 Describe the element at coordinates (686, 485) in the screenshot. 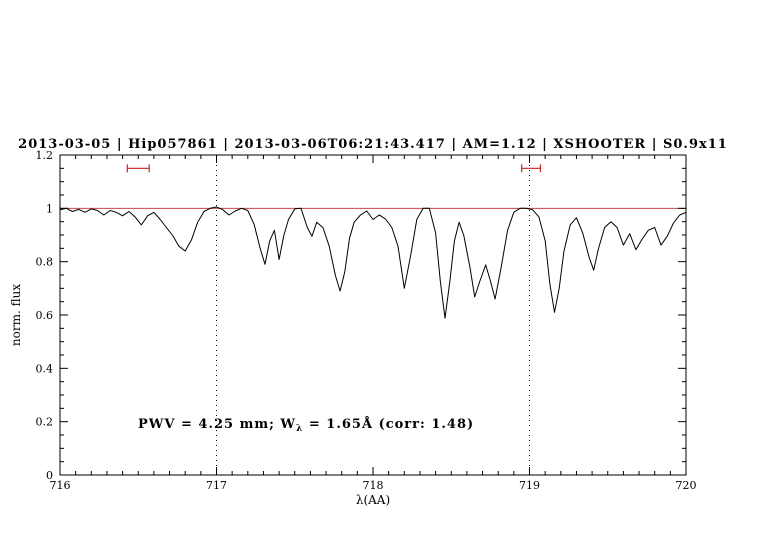

I see `x-tick-label: 720` at that location.